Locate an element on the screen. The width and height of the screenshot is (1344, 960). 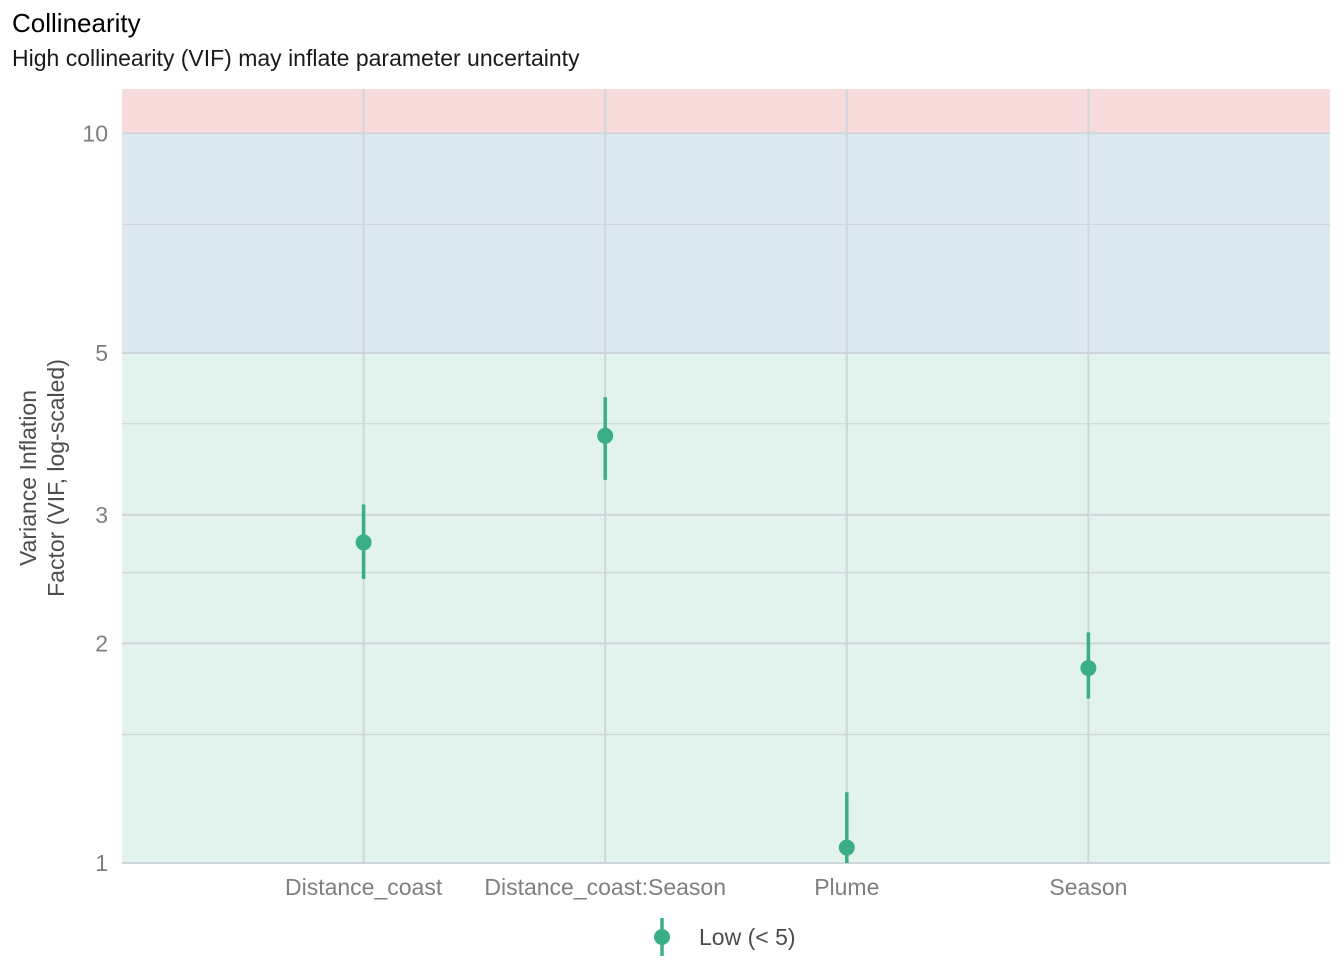
y-tick-label-4: 10 is located at coordinates (95, 133).